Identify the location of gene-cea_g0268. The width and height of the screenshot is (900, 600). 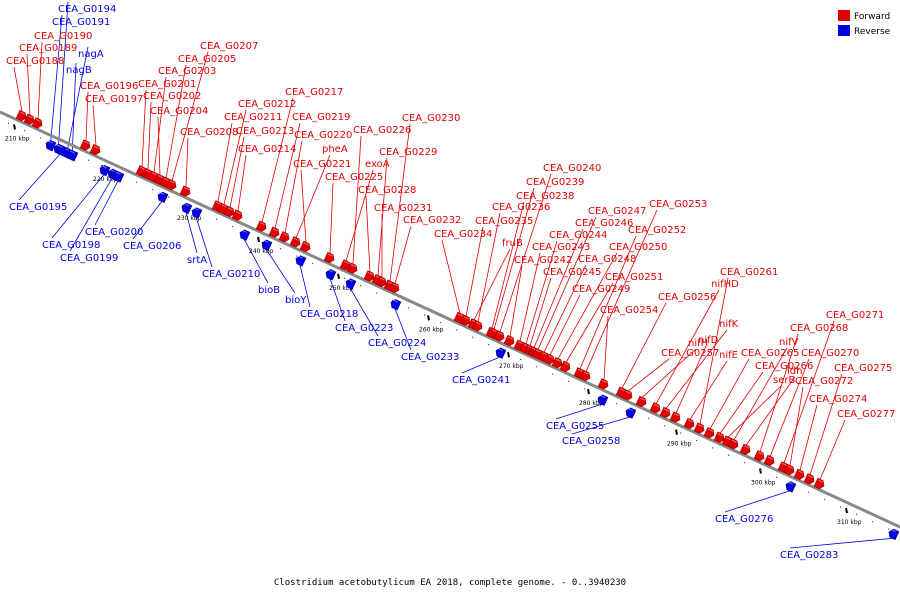
(759, 456).